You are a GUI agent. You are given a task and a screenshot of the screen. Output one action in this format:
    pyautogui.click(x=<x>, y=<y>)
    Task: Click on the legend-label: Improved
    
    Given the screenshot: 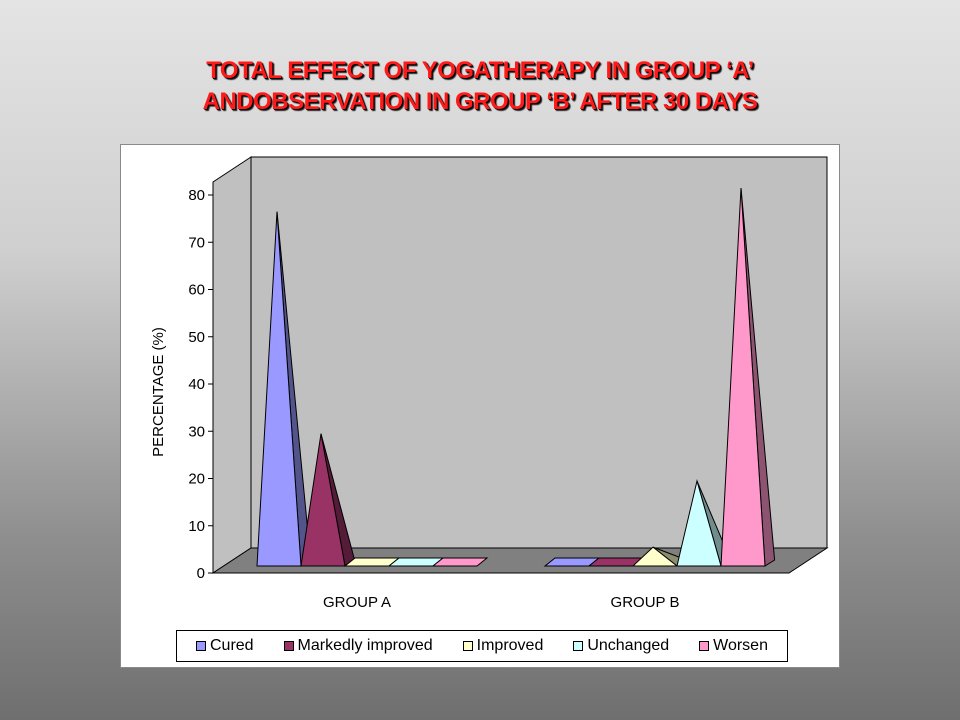 What is the action you would take?
    pyautogui.click(x=510, y=645)
    